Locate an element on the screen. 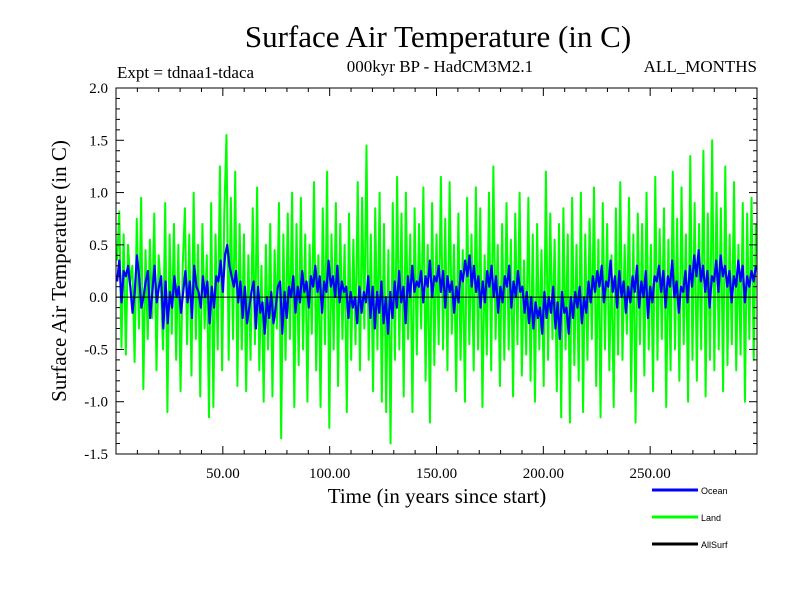 This screenshot has height=600, width=800. legend-label-ocean: Ocean is located at coordinates (714, 491).